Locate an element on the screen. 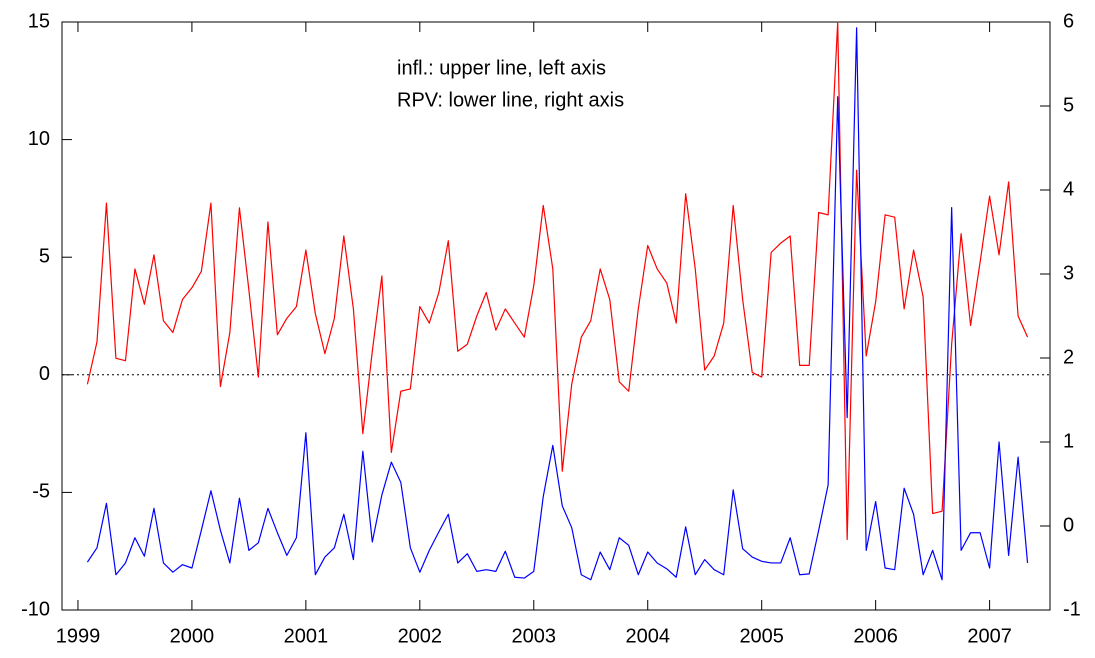 The image size is (1095, 658). y2-tick-label: 3 is located at coordinates (1068, 273).